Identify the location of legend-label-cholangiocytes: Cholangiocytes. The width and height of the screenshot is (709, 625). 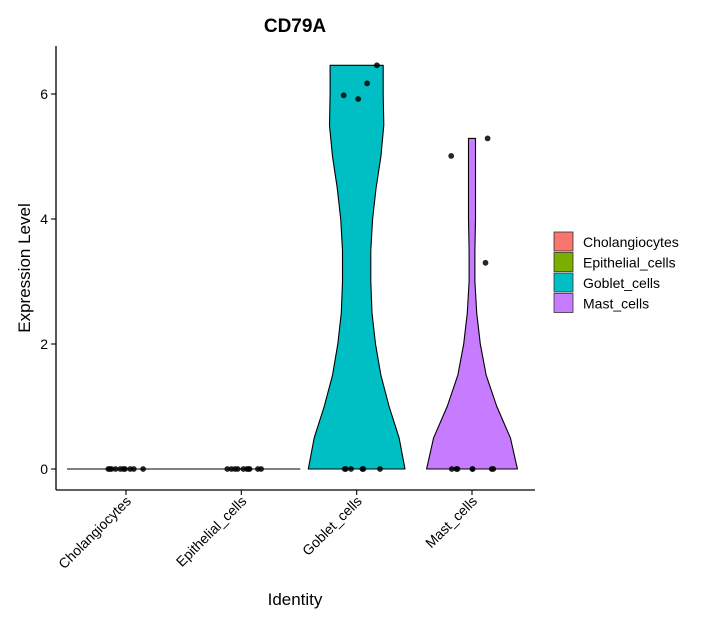
(631, 242).